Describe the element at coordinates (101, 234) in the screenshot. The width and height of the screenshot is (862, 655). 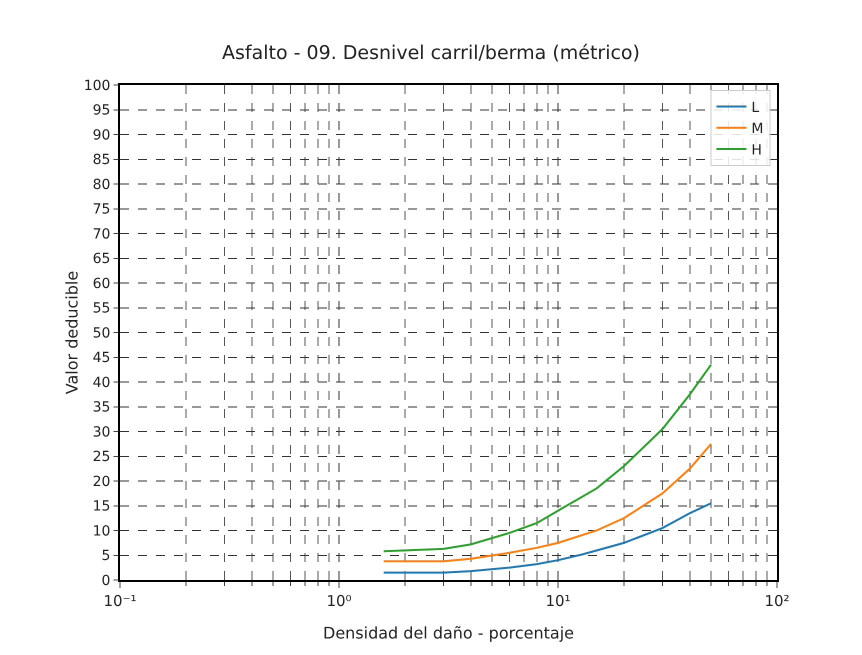
I see `y-tick-label: 70` at that location.